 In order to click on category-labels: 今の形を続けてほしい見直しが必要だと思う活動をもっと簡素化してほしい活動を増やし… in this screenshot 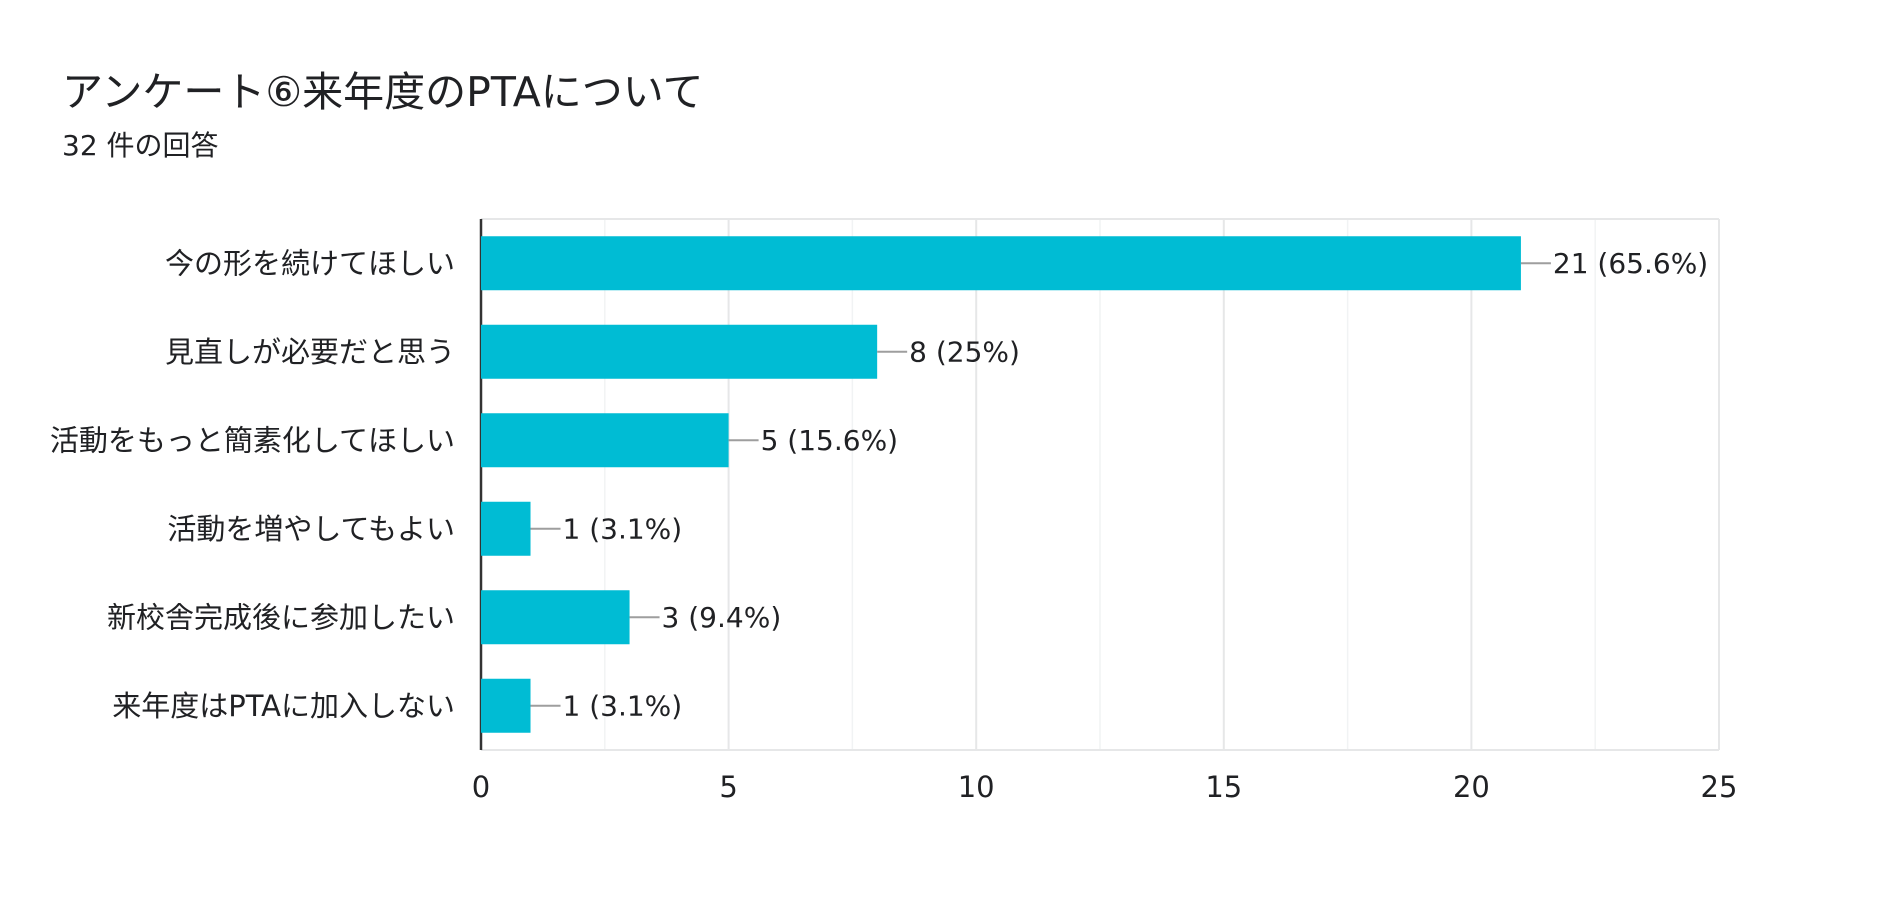, I will do `click(252, 484)`.